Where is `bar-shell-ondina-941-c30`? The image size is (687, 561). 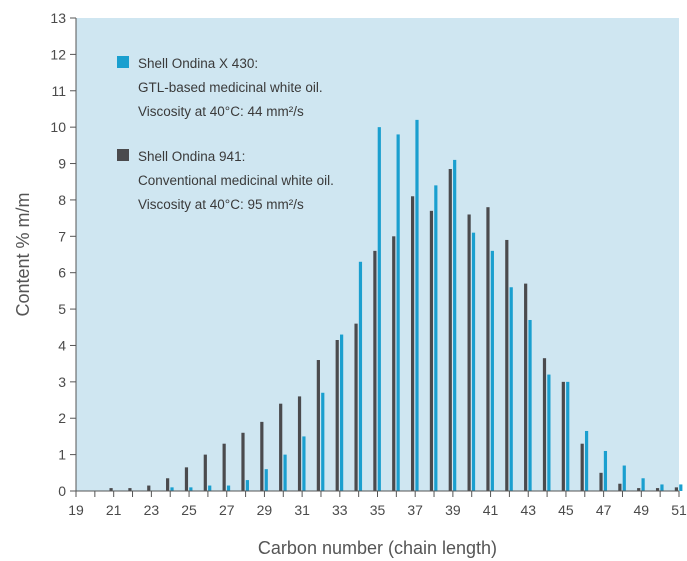
bar-shell-ondina-941-c30 is located at coordinates (281, 447).